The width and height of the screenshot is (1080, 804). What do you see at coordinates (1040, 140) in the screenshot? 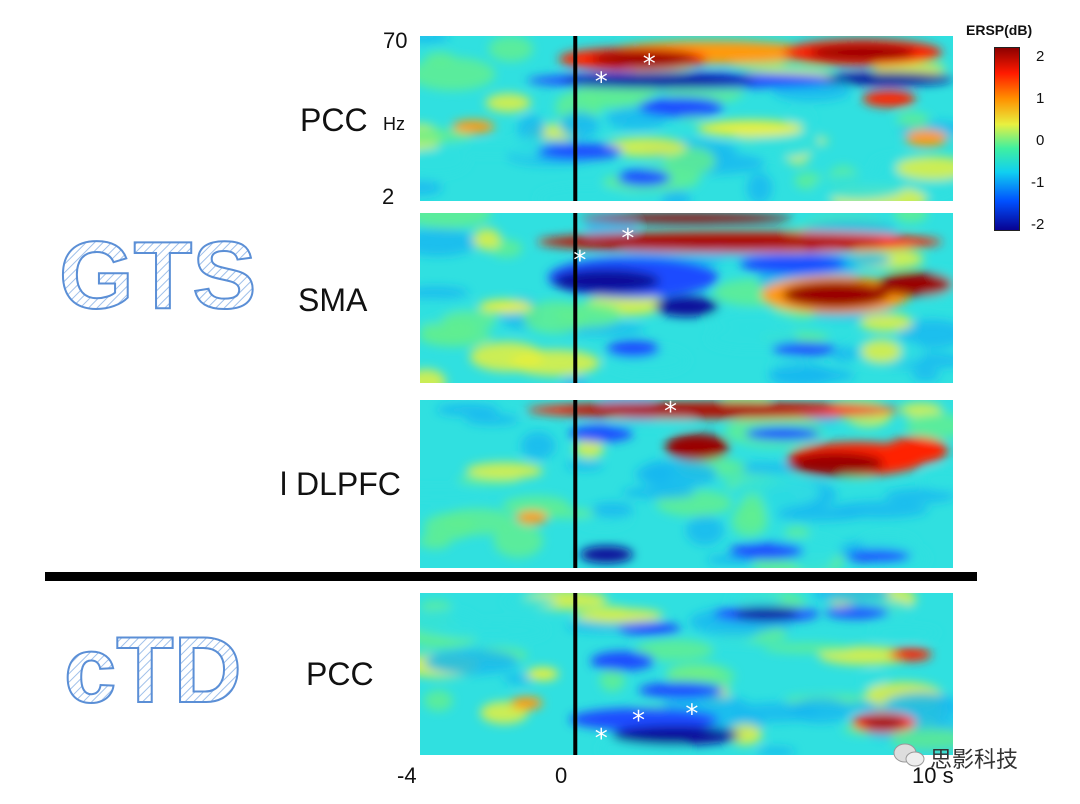
I see `colorbar-tick-0: 0` at bounding box center [1040, 140].